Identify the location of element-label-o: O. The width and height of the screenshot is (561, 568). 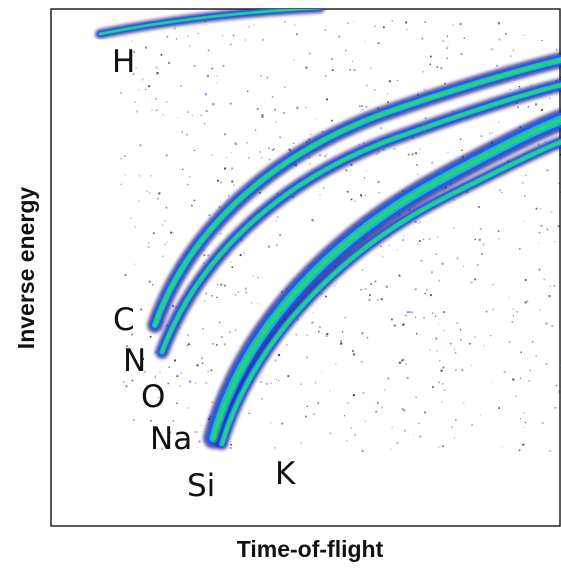
(153, 397).